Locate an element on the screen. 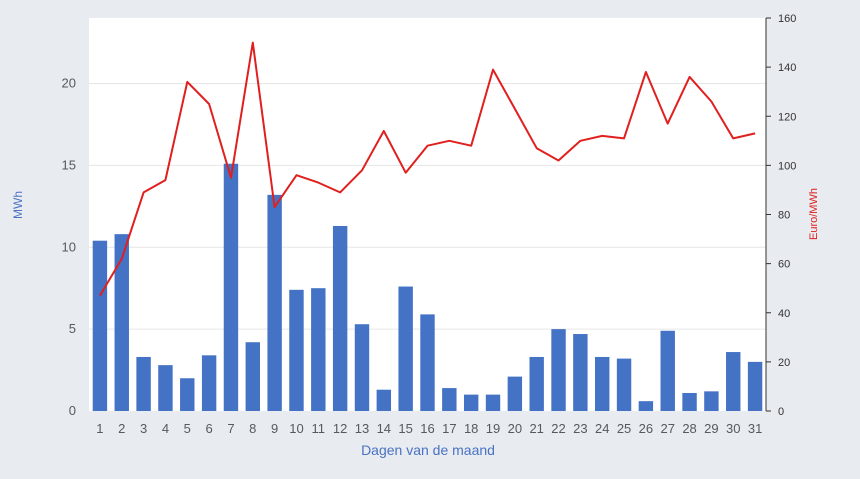 Image resolution: width=860 pixels, height=479 pixels. y2-tick-label: 60 is located at coordinates (784, 265).